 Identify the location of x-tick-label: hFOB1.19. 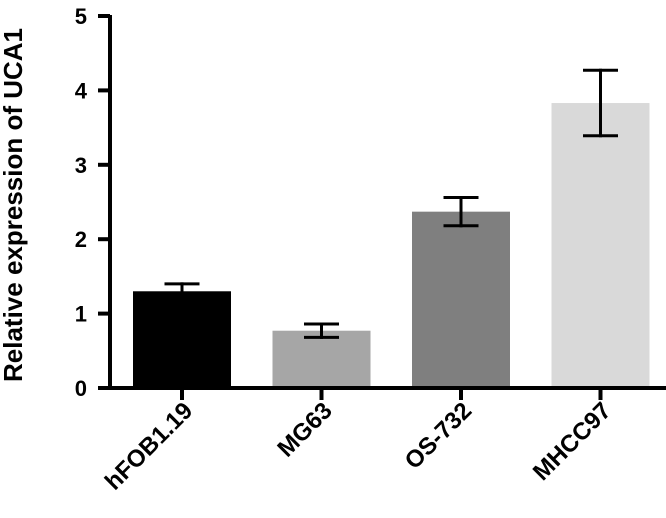
(149, 446).